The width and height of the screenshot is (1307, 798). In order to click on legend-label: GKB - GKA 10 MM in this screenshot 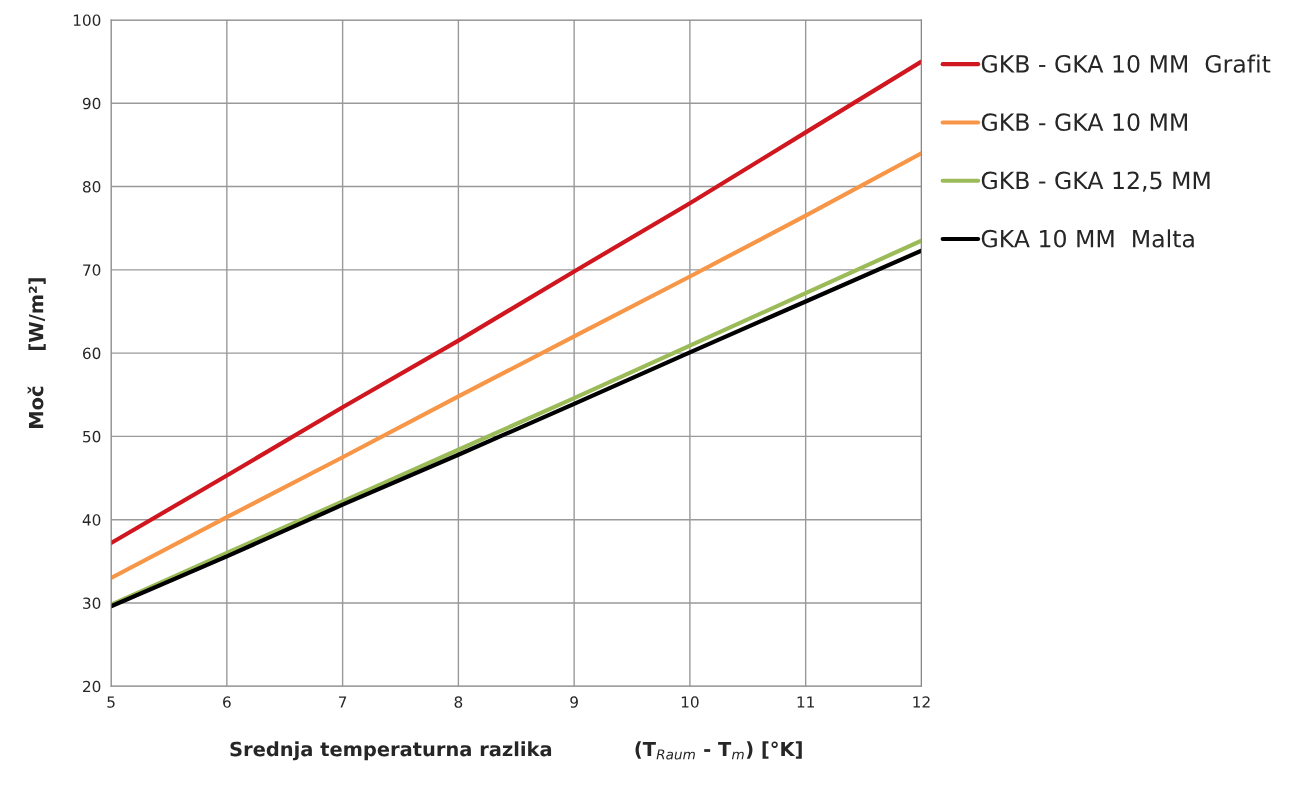, I will do `click(1084, 122)`.